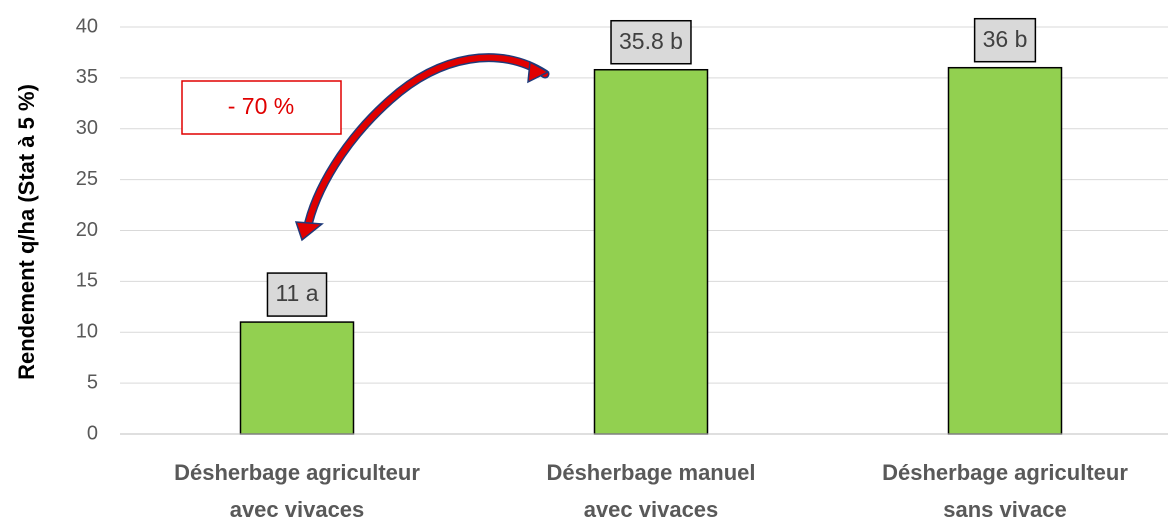 The height and width of the screenshot is (524, 1171). What do you see at coordinates (87, 128) in the screenshot?
I see `y-tick-label: 30` at bounding box center [87, 128].